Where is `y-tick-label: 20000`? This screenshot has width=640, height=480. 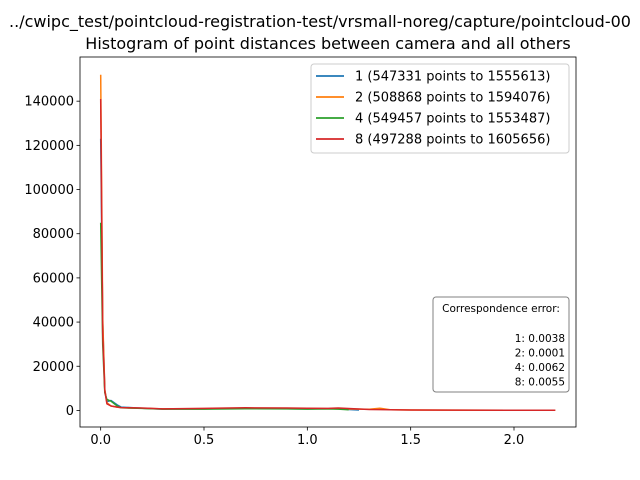 y-tick-label: 20000 is located at coordinates (53, 367).